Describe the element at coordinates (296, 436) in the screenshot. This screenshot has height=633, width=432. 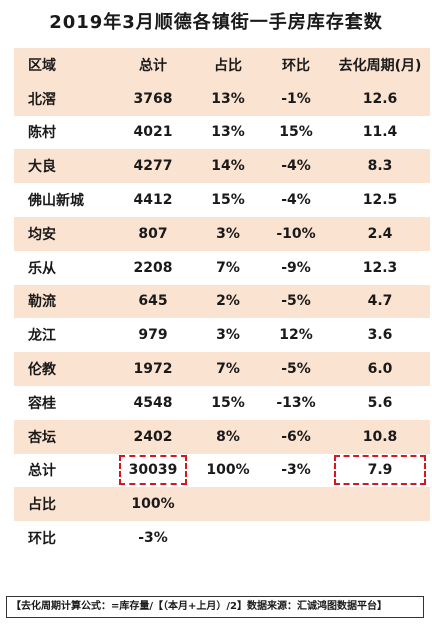
I see `cell-change: -6%` at that location.